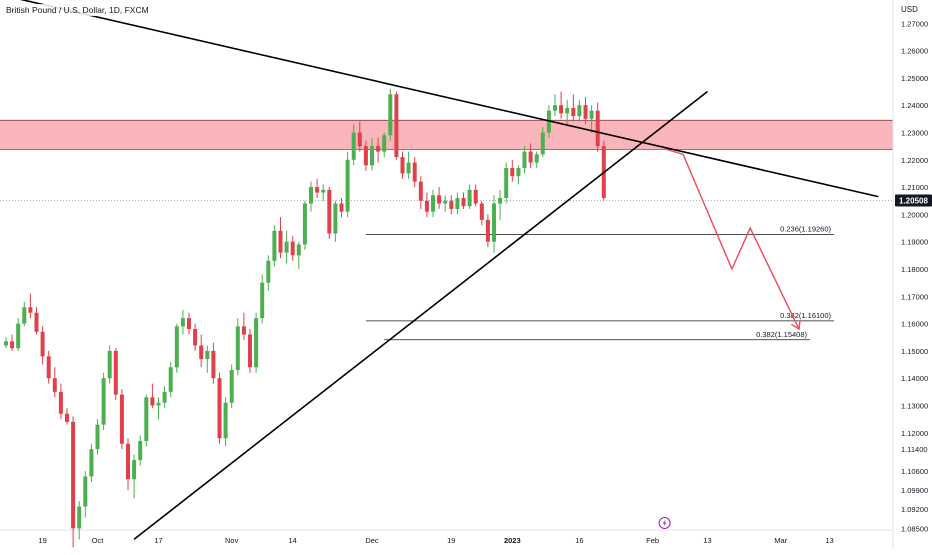 The image size is (932, 555). I want to click on price-tick-label: 1.22000, so click(914, 160).